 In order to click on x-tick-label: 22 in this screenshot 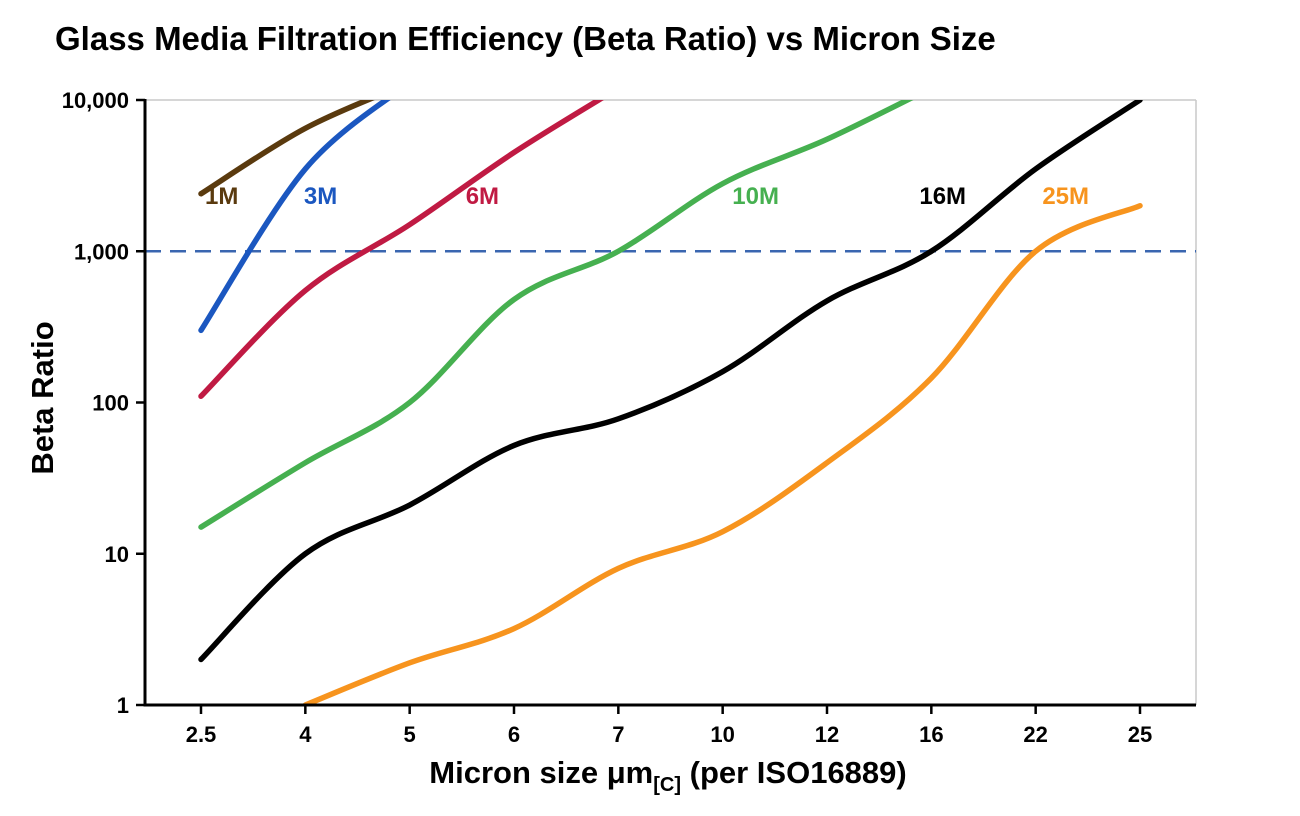, I will do `click(1035, 734)`.